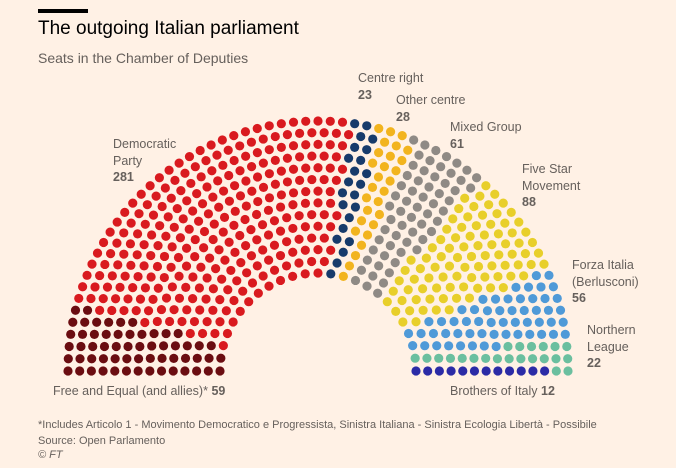  What do you see at coordinates (63, 11) in the screenshot?
I see `top-rule` at bounding box center [63, 11].